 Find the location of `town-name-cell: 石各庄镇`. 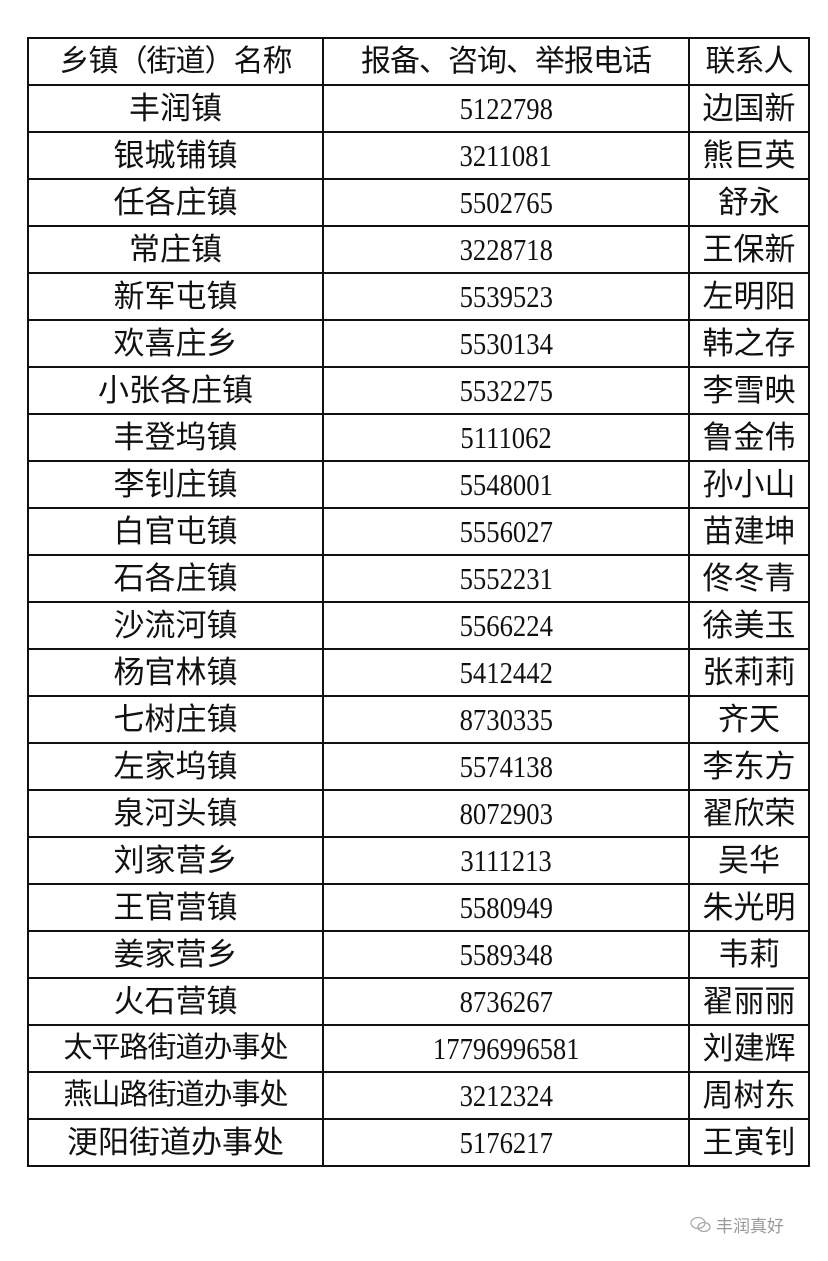

town-name-cell: 石各庄镇 is located at coordinates (175, 578).